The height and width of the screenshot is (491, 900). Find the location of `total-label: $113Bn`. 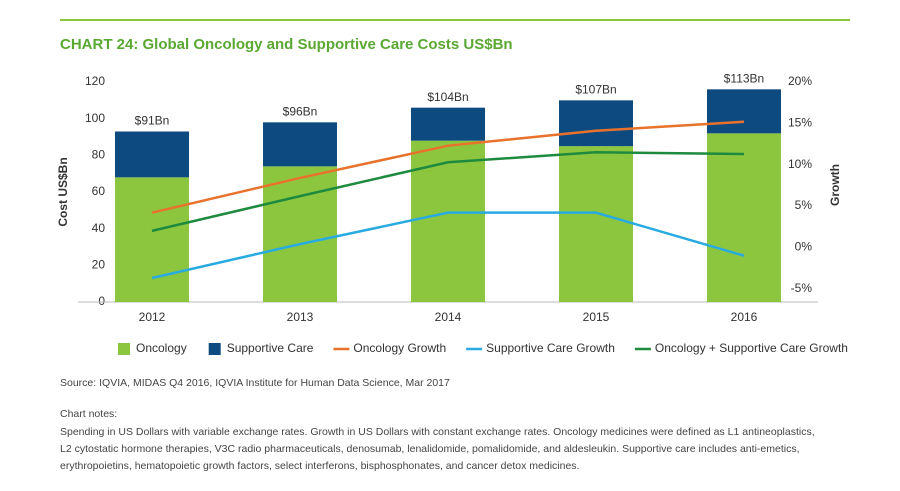

total-label: $113Bn is located at coordinates (744, 79).